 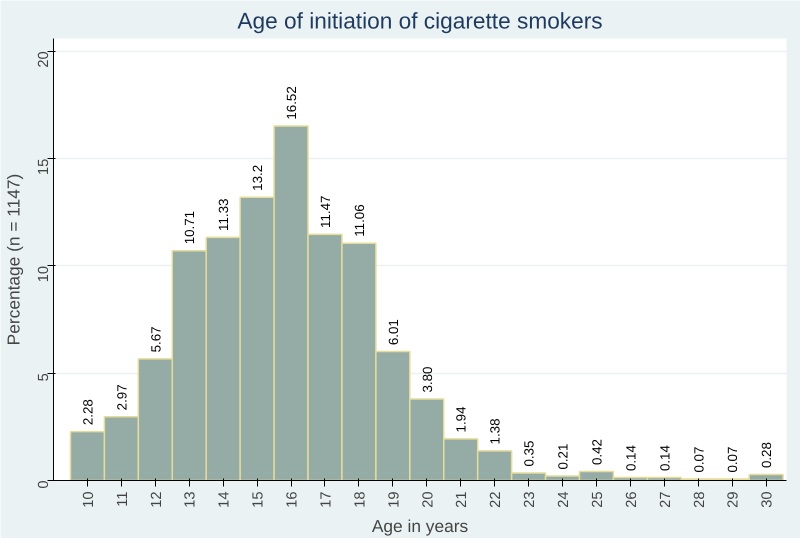 I want to click on x-tick-label: 15, so click(x=258, y=499).